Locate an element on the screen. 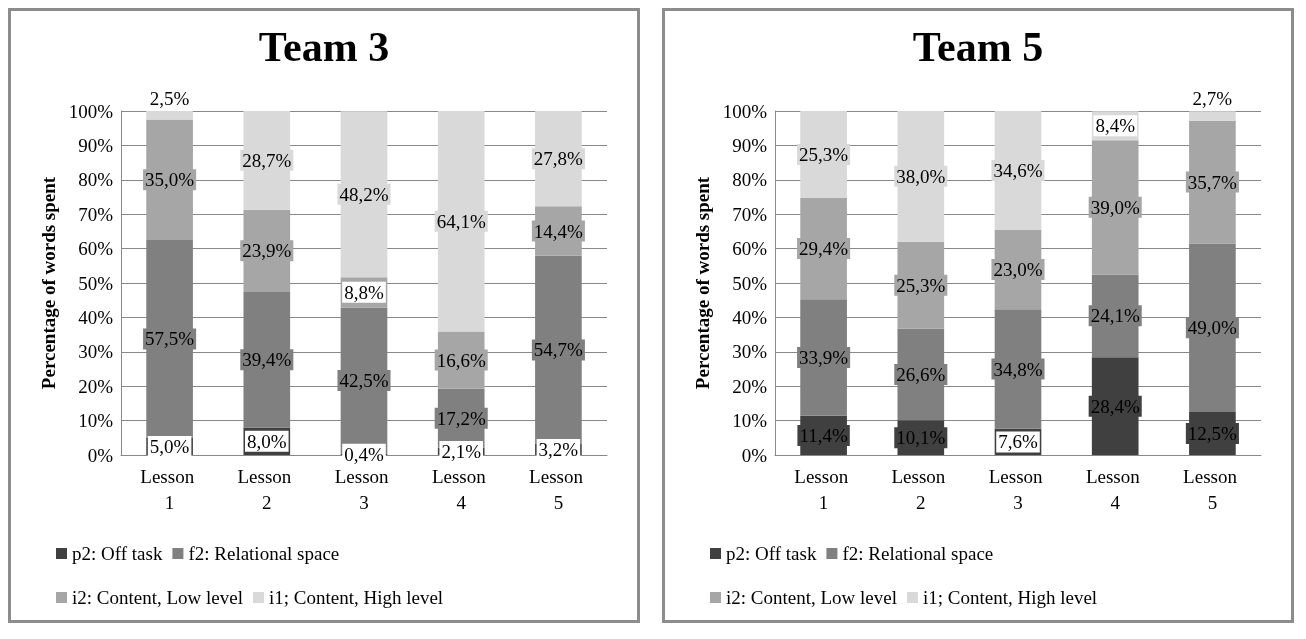 The width and height of the screenshot is (1306, 639). data-label: 28,4% is located at coordinates (1115, 406).